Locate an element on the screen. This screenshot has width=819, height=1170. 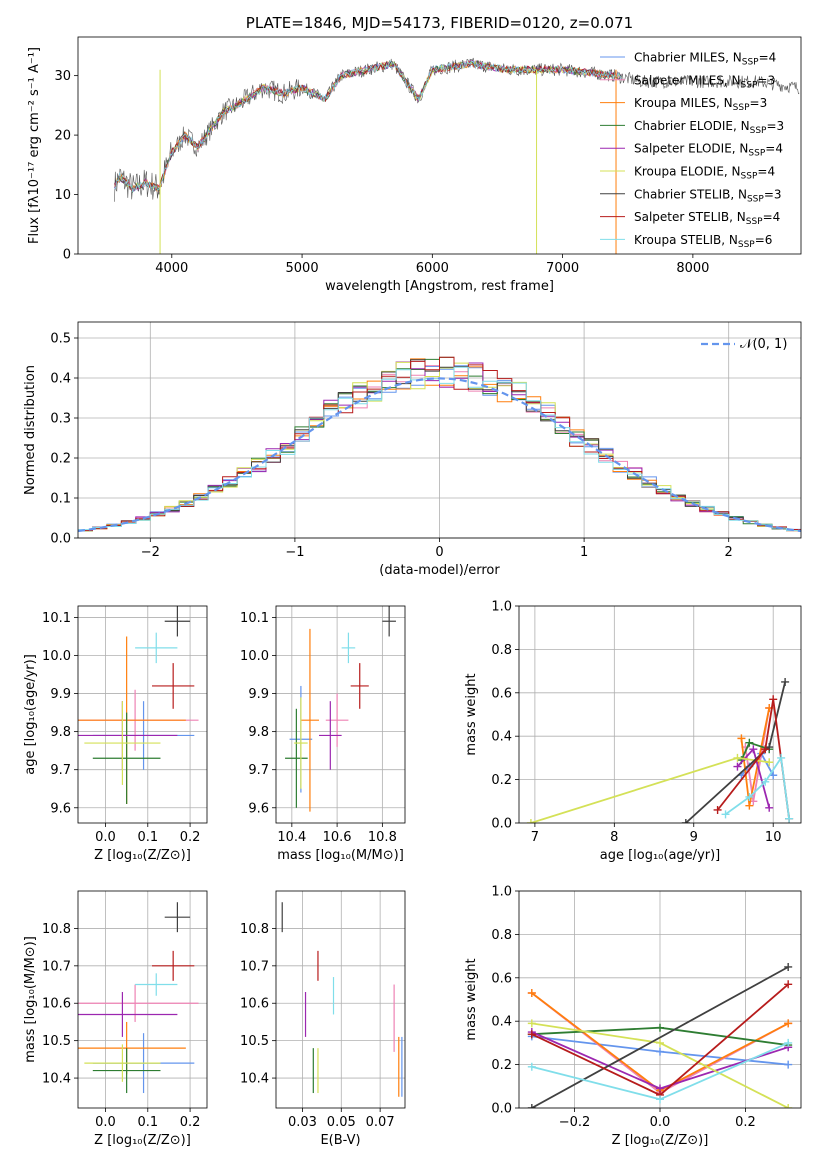
legend-label: Chabrier ELODIE, NSSP=3 is located at coordinates (709, 127).